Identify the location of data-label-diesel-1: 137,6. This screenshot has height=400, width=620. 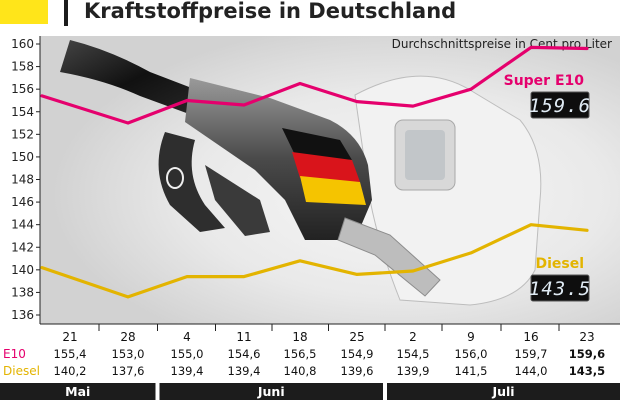
(128, 371).